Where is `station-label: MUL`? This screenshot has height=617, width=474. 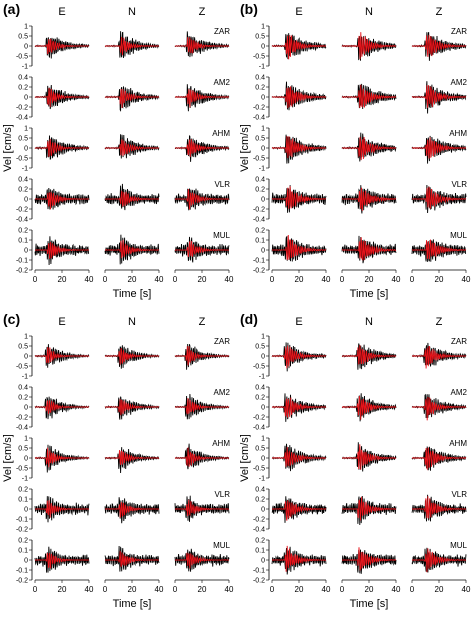 station-label: MUL is located at coordinates (221, 235).